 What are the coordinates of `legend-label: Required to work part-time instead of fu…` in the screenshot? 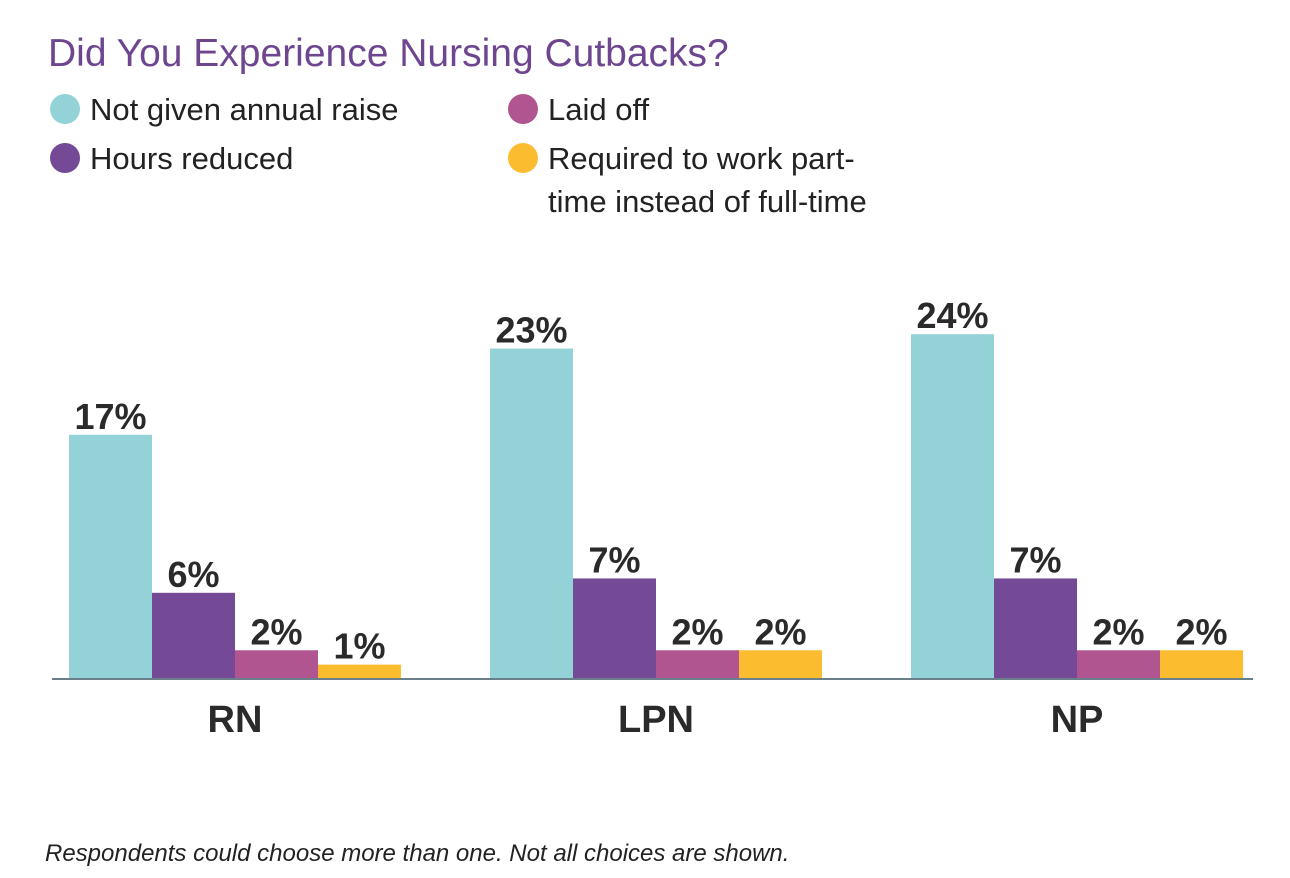 It's located at (707, 180).